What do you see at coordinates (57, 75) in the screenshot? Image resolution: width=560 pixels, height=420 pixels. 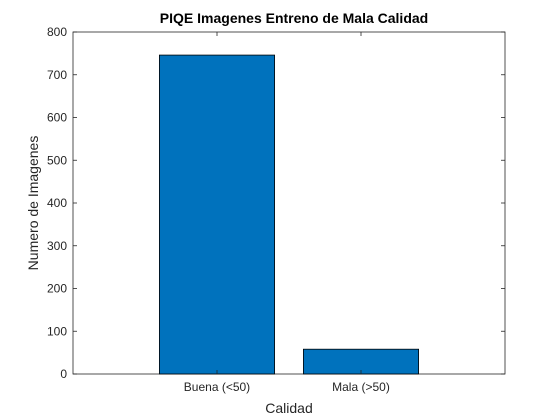 I see `y-tick-label: 700` at bounding box center [57, 75].